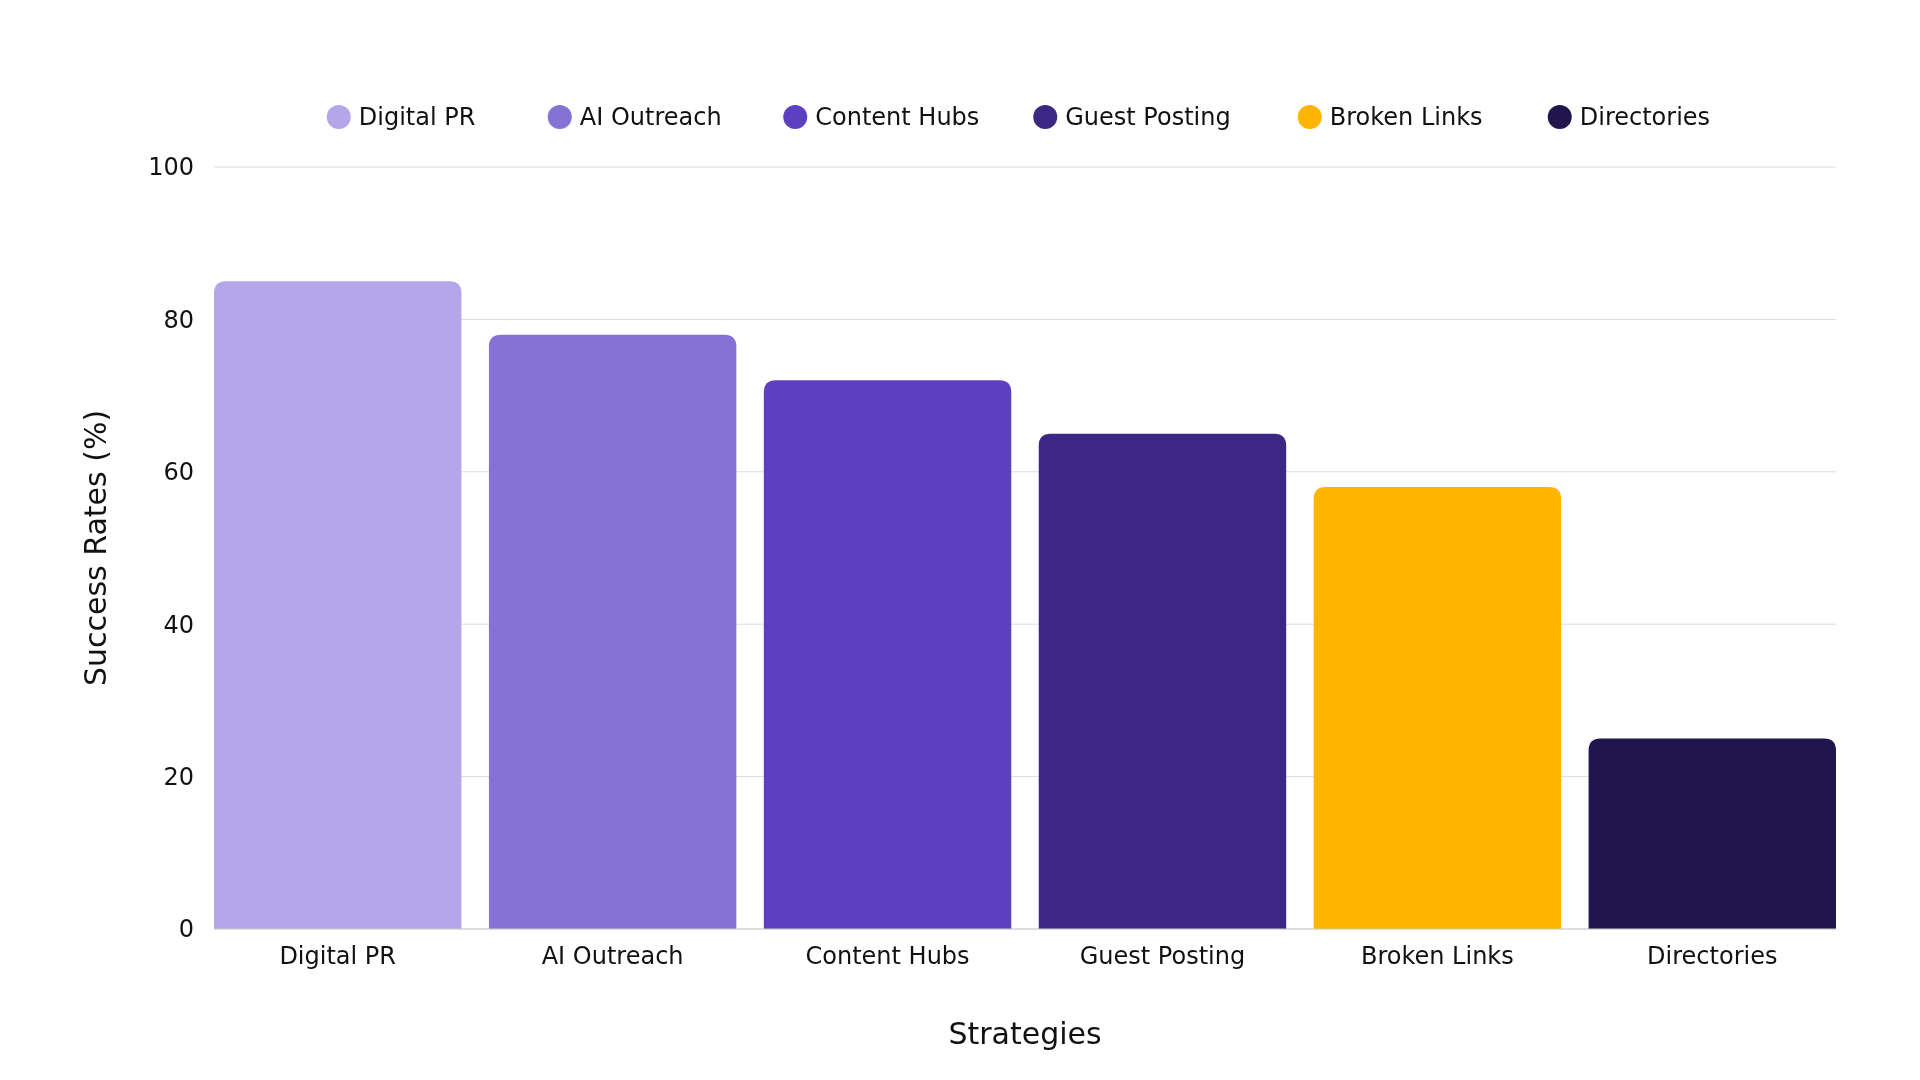 The image size is (1920, 1080). I want to click on legend-label: Content Hubs, so click(897, 117).